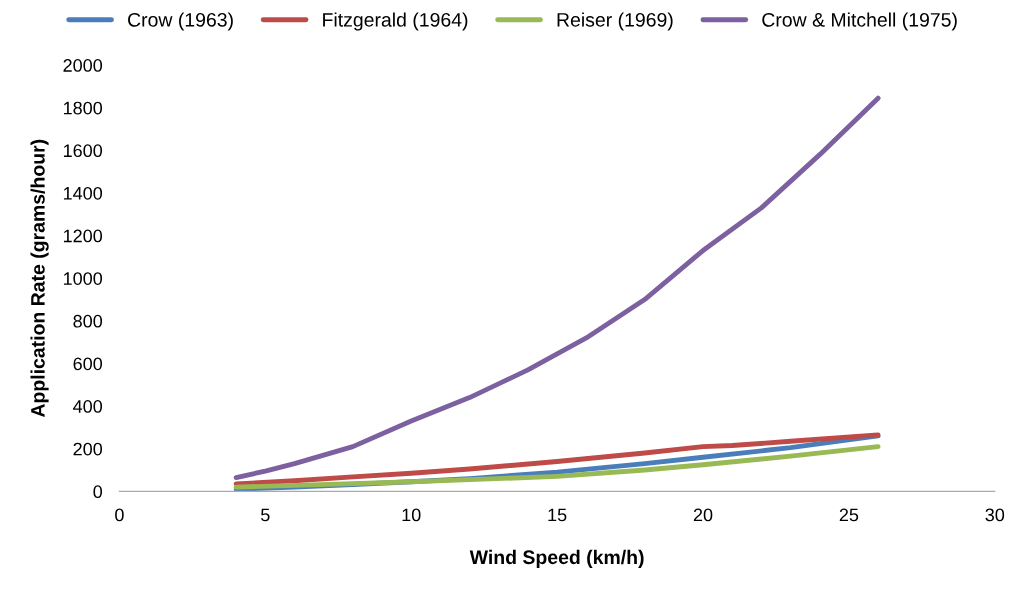  Describe the element at coordinates (83, 278) in the screenshot. I see `y-tick-label: 1000` at that location.